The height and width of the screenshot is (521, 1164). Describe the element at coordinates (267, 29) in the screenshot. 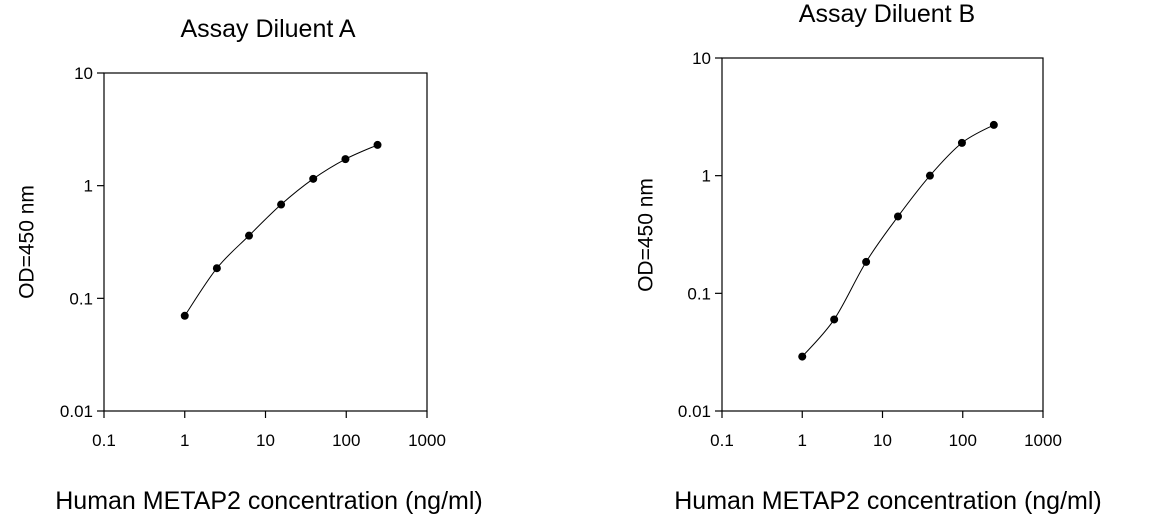

I see `chart-title: Assay Diluent A` at that location.